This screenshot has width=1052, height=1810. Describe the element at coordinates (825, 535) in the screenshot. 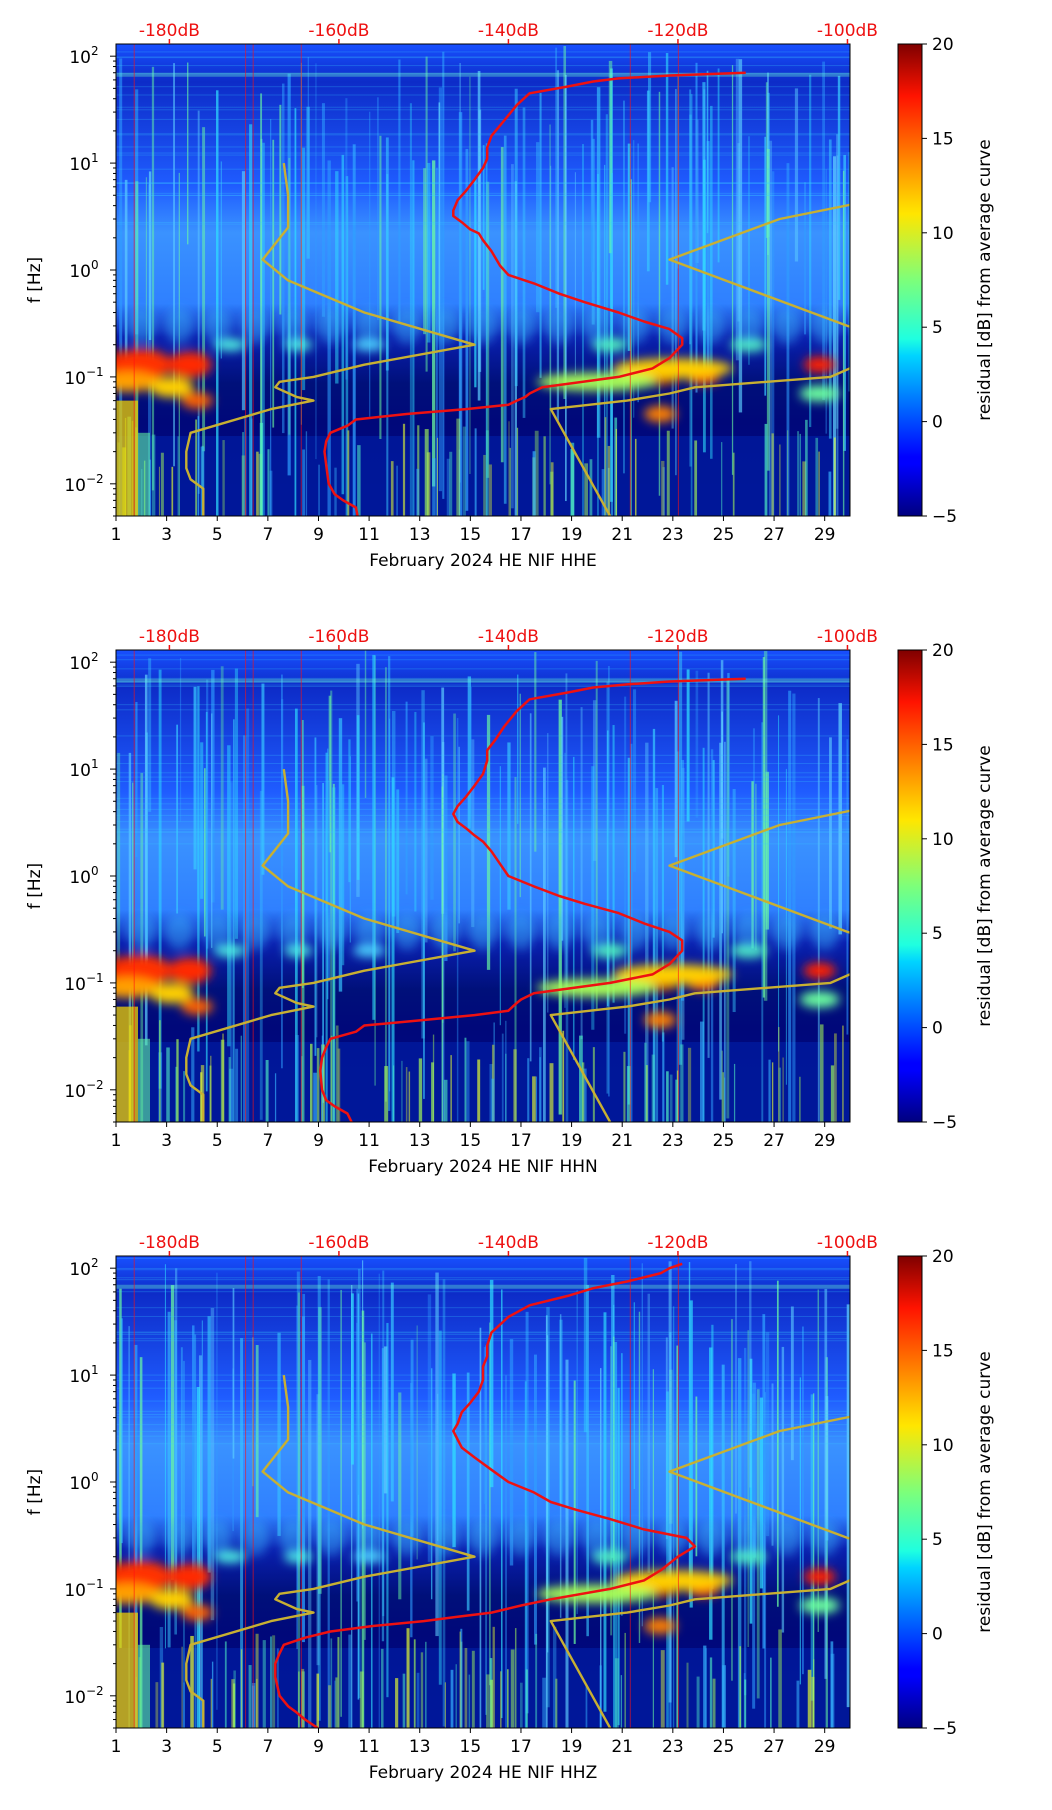

I see `x-tick-label: 29` at that location.